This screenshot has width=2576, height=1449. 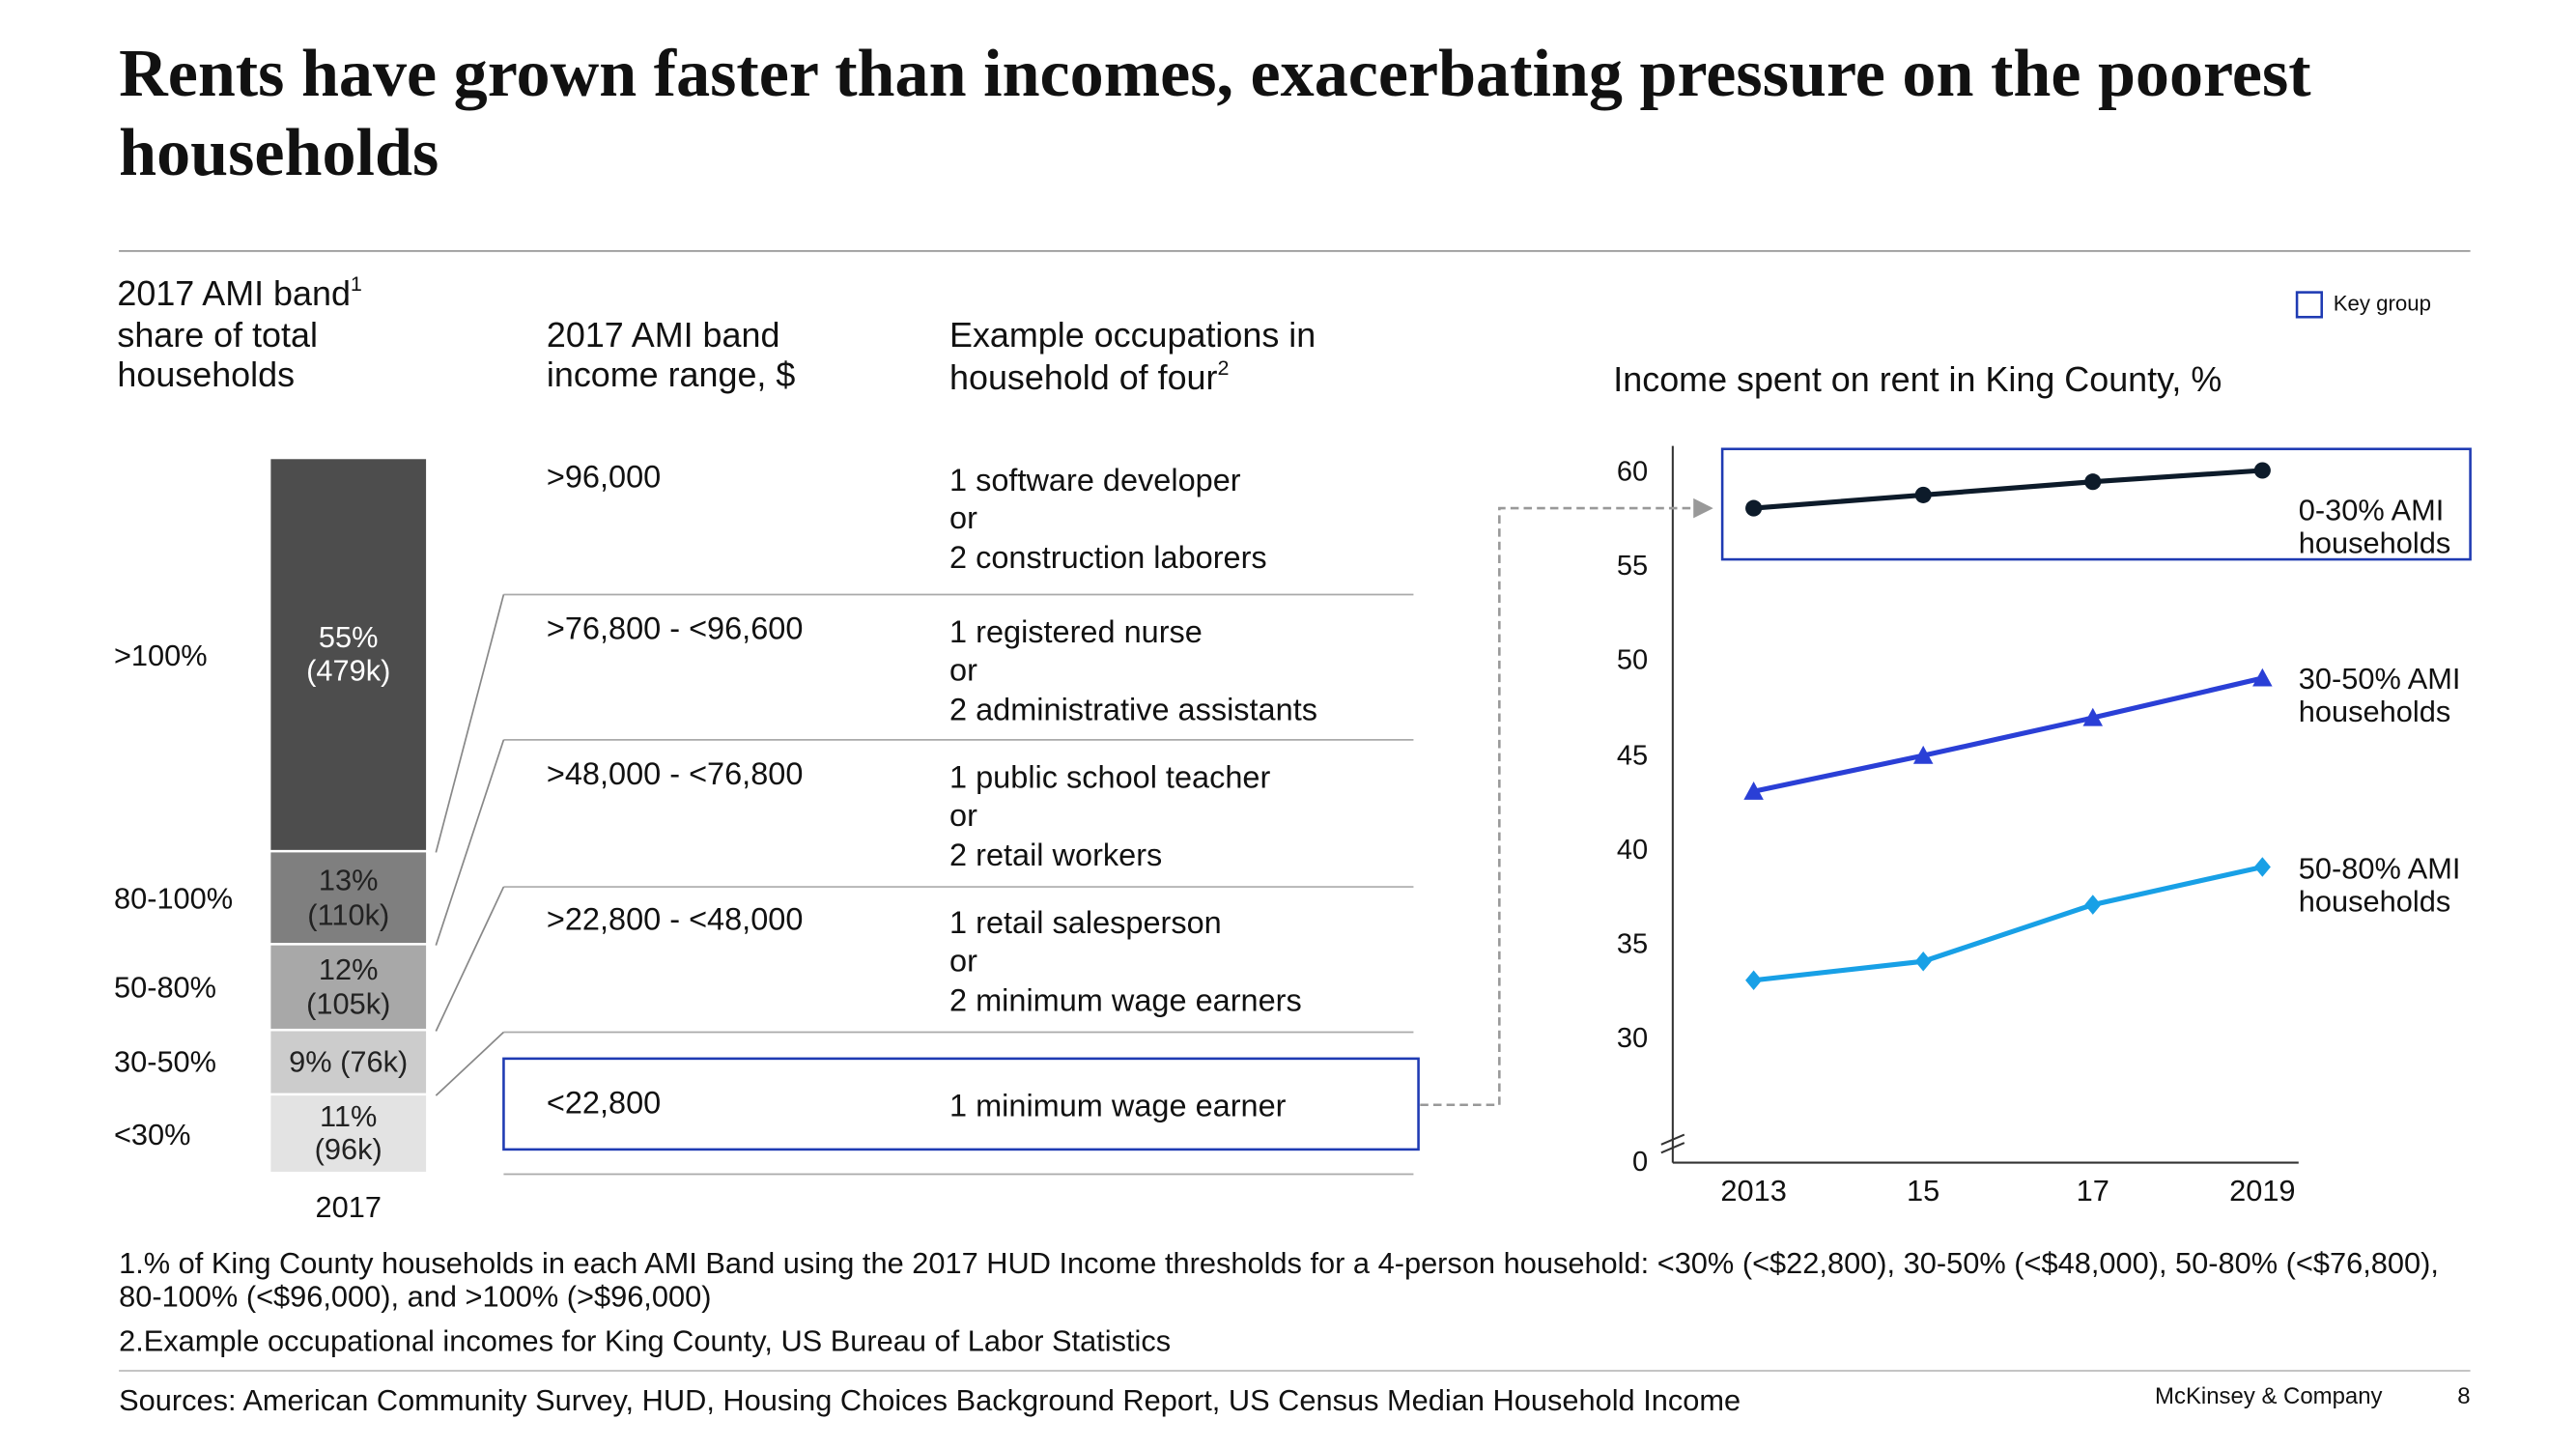 What do you see at coordinates (1632, 1038) in the screenshot?
I see `y-tick-label: 30` at bounding box center [1632, 1038].